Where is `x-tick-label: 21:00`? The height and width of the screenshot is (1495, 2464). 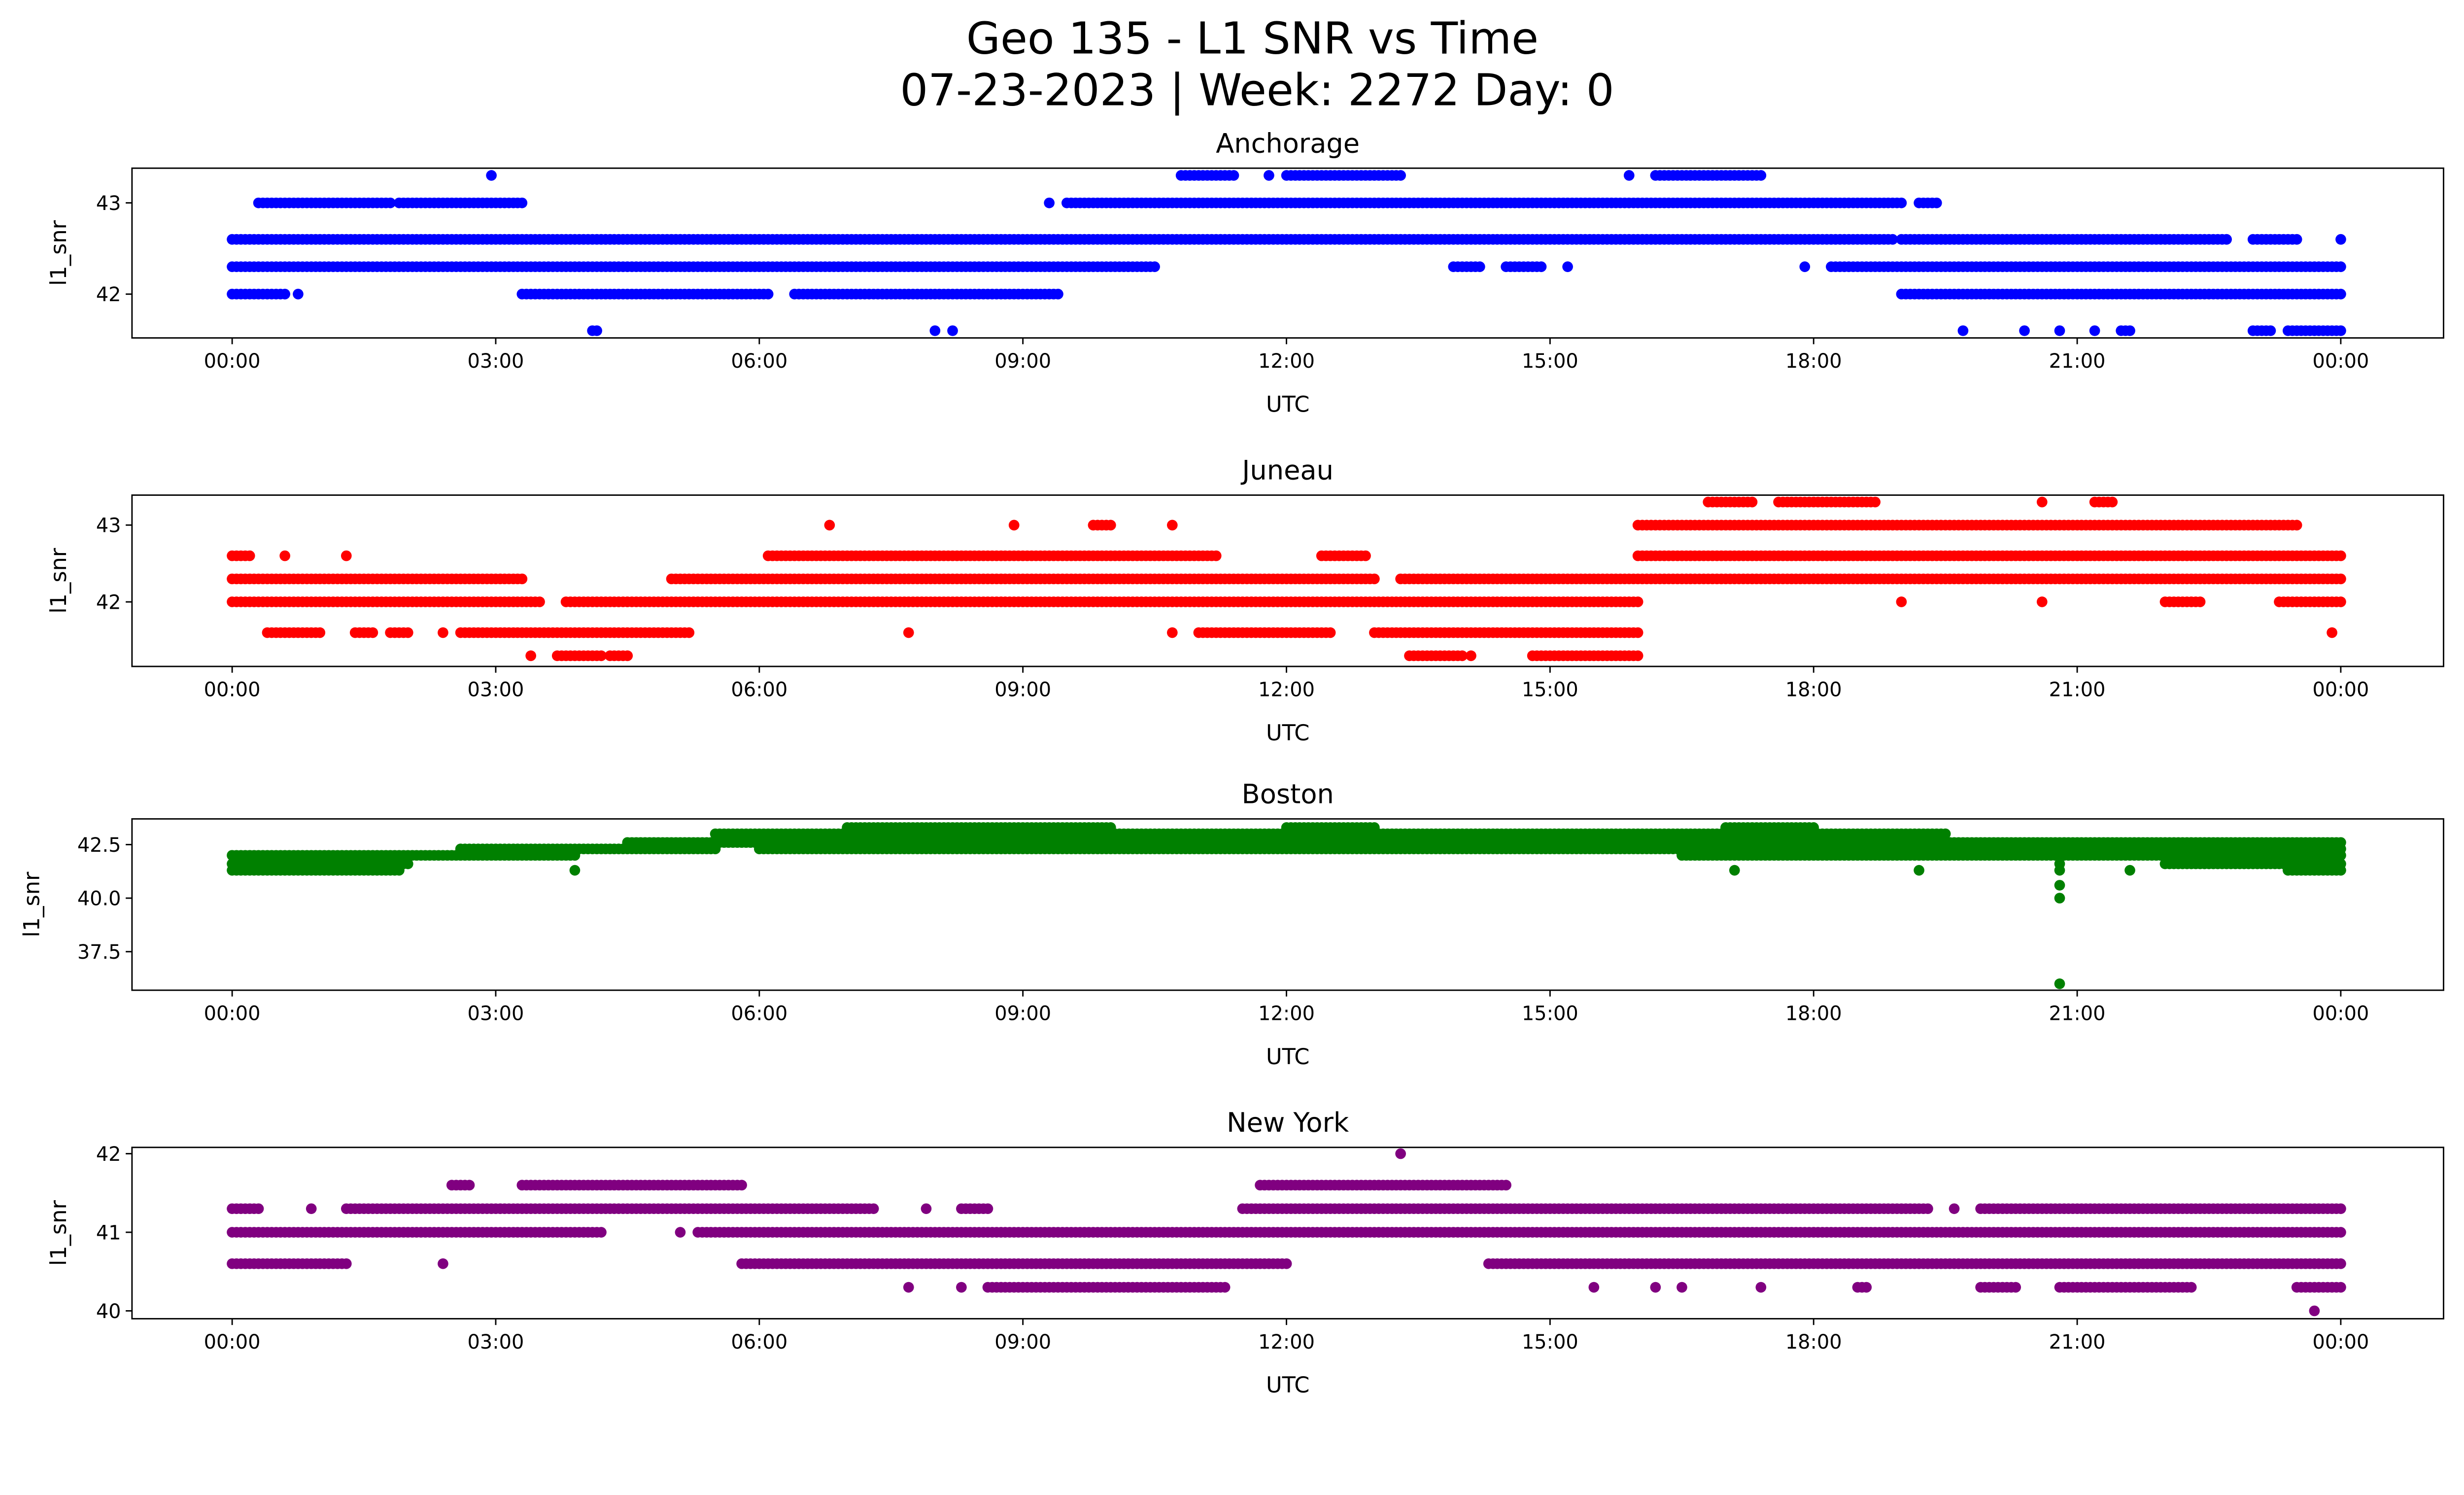
x-tick-label: 21:00 is located at coordinates (2077, 1014).